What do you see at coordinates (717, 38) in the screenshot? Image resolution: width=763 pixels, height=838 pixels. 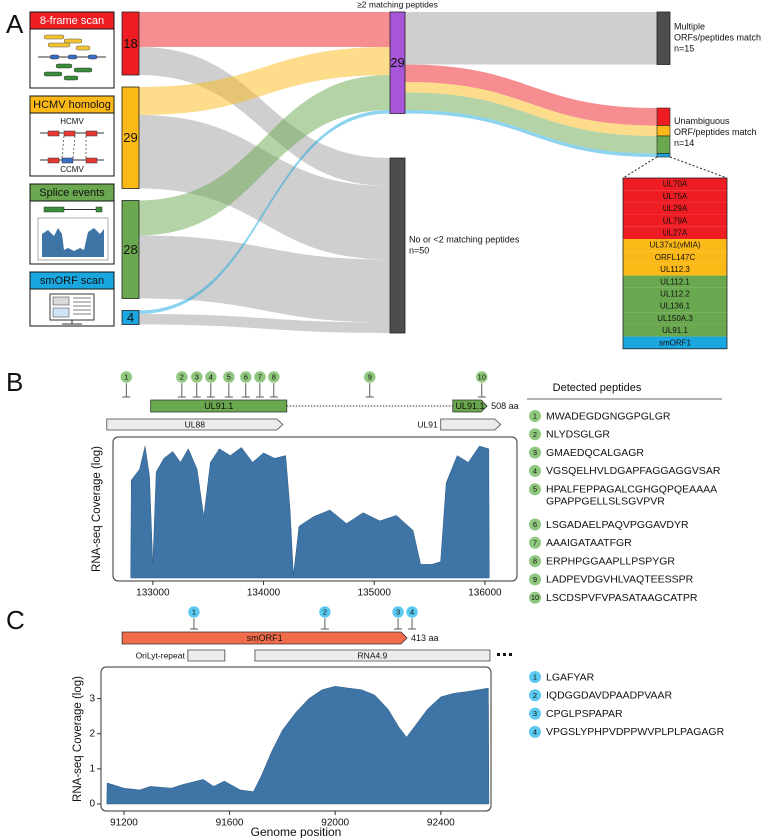 I see `node-name: ORFs/peptides match` at bounding box center [717, 38].